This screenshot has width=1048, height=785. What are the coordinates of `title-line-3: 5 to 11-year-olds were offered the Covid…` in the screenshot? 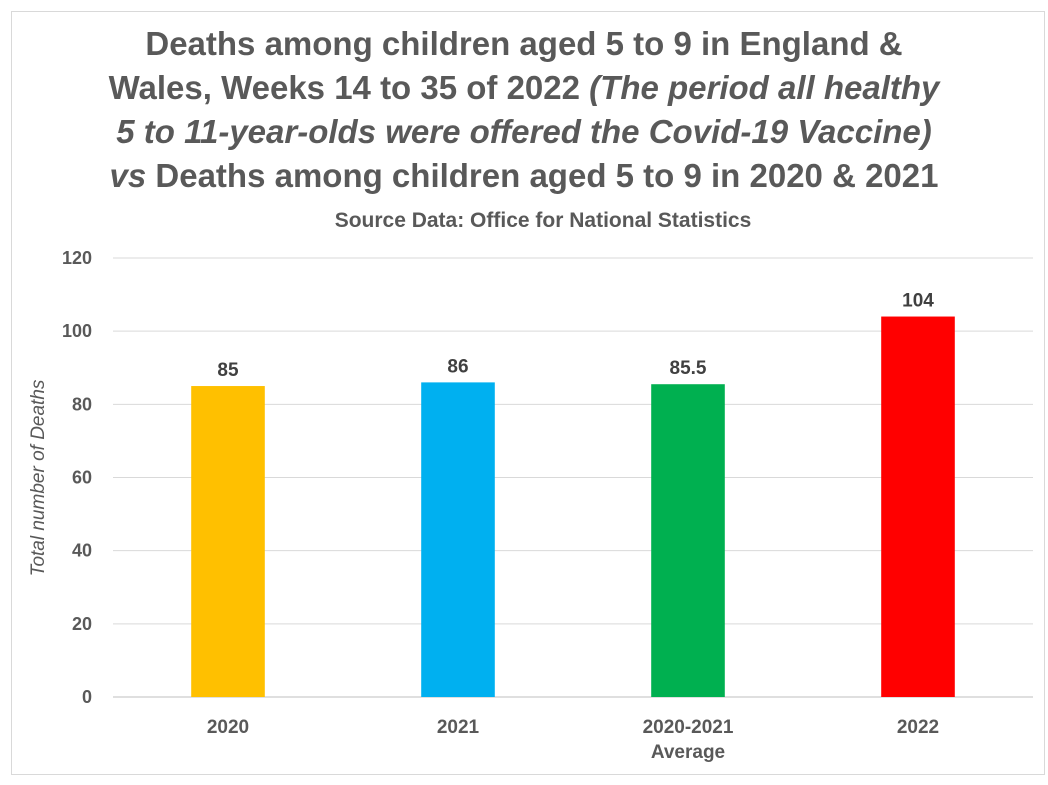 It's located at (524, 132).